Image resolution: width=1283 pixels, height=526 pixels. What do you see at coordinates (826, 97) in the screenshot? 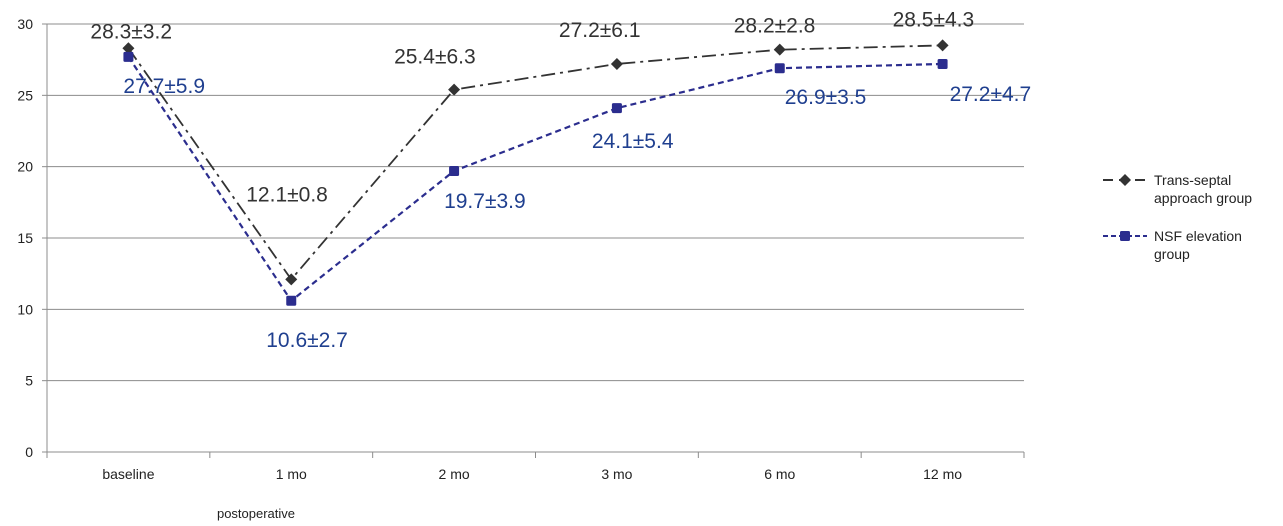
I see `data-label: 26.9±3.5` at bounding box center [826, 97].